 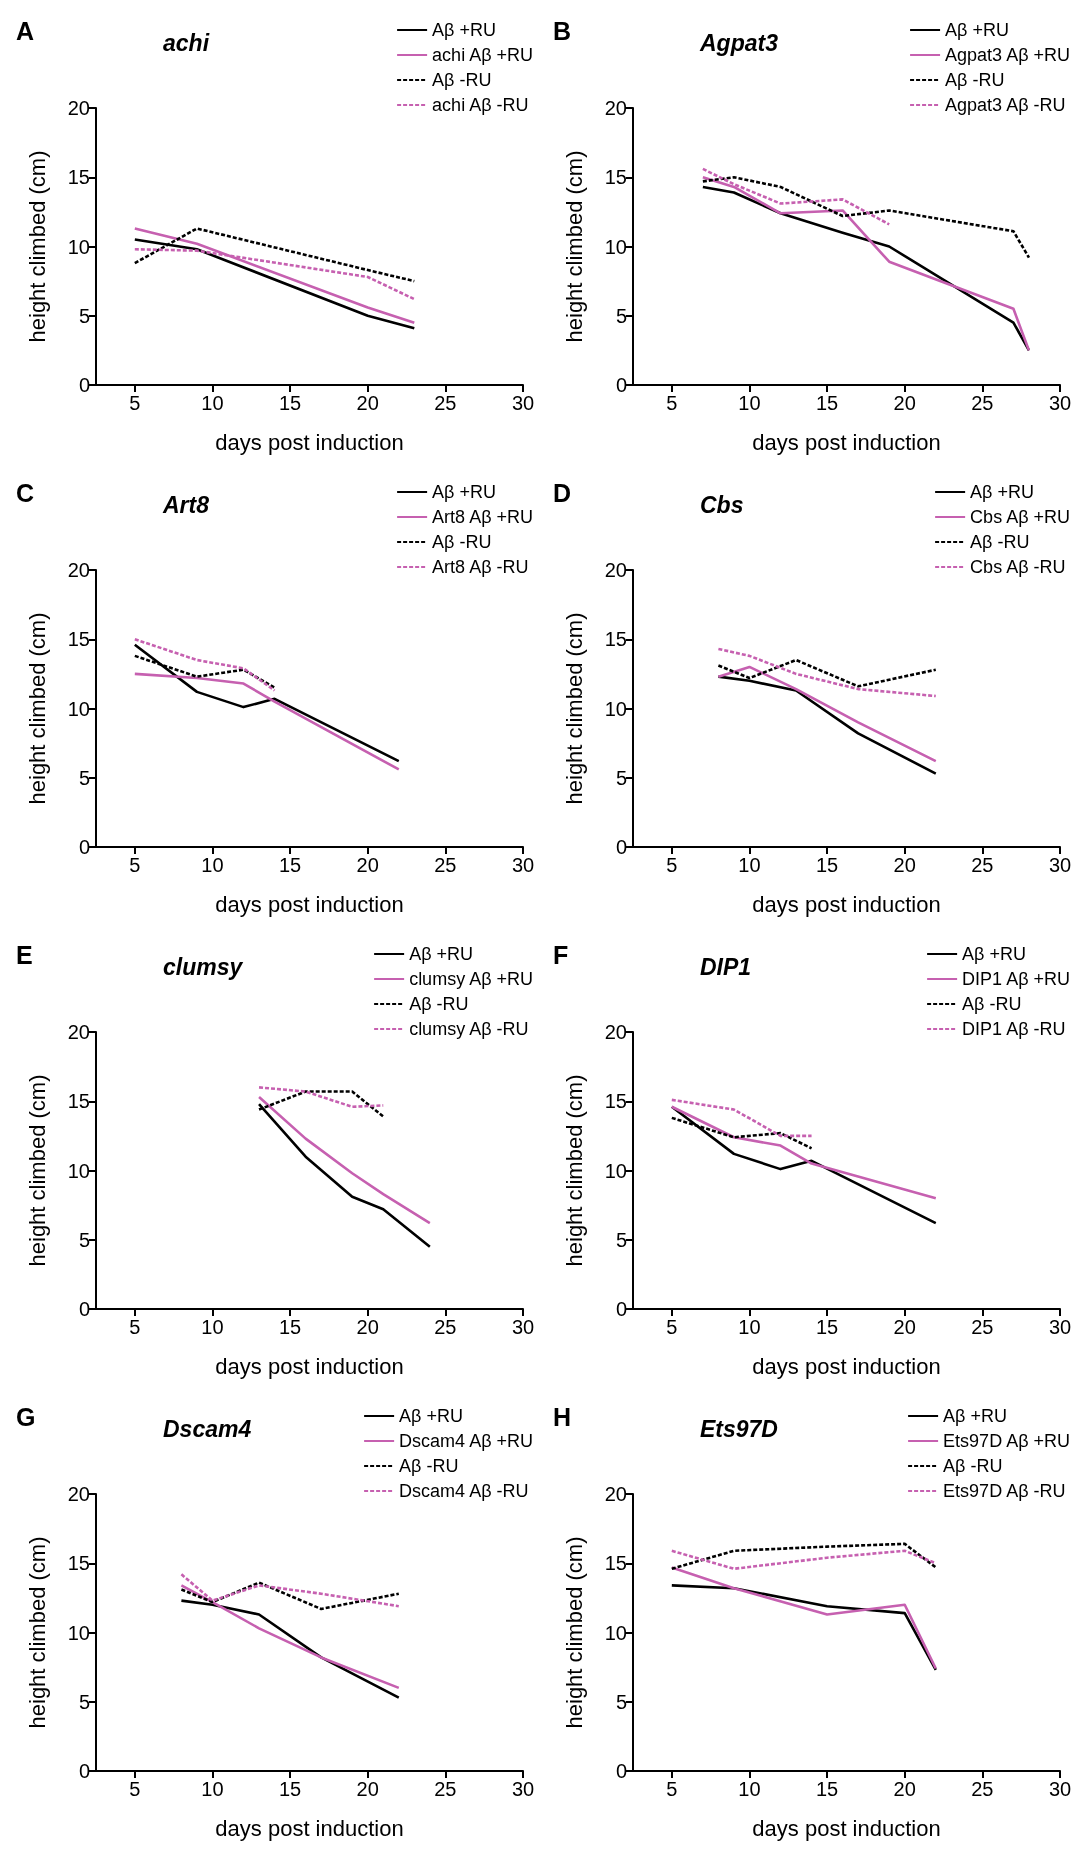 I want to click on text: A, so click(x=25, y=30).